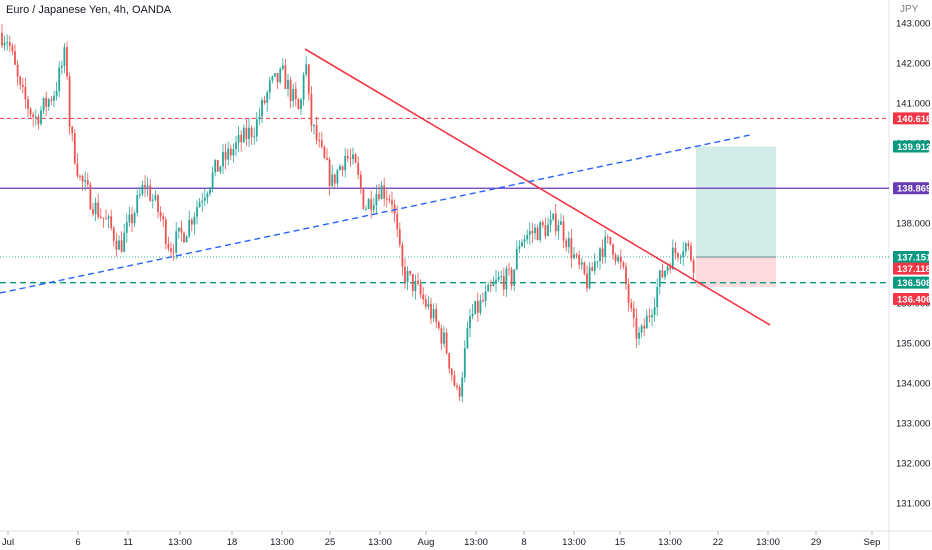  I want to click on profit-zone, so click(736, 201).